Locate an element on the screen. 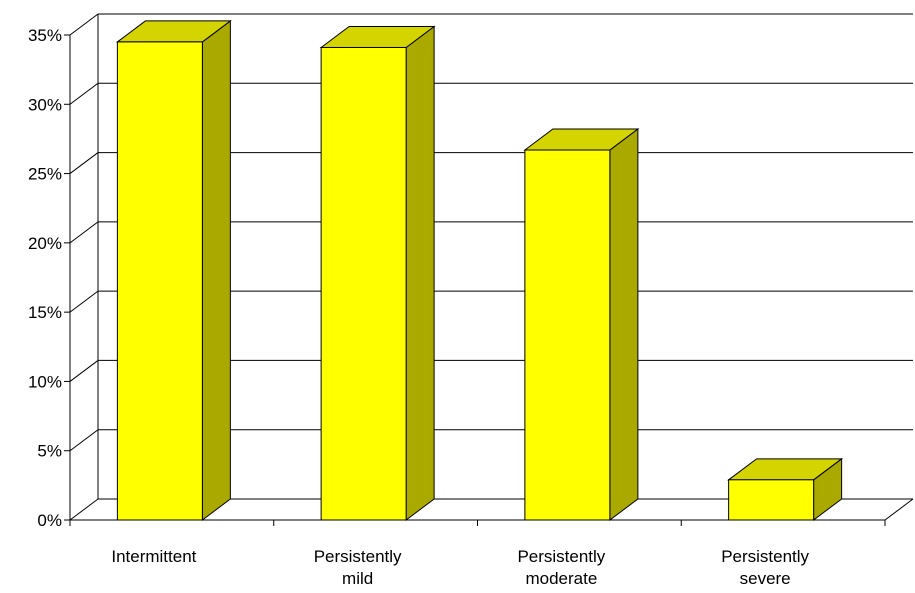  y-tick-labels: 0% 5% 10% 15% 20% 25% 30% 35% is located at coordinates (45, 278).